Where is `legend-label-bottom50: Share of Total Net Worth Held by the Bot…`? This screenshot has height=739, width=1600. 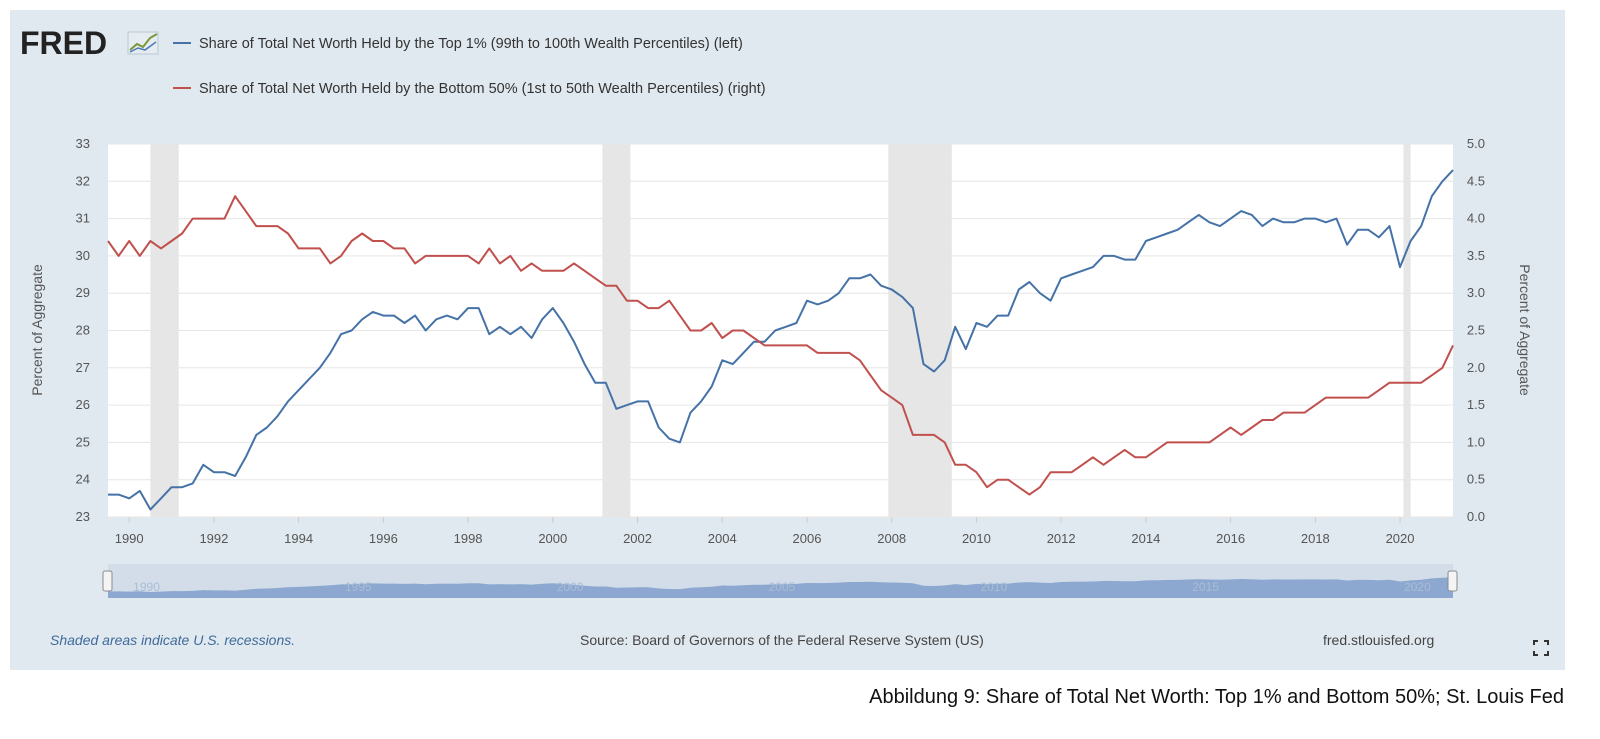
legend-label-bottom50: Share of Total Net Worth Held by the Bot… is located at coordinates (482, 89).